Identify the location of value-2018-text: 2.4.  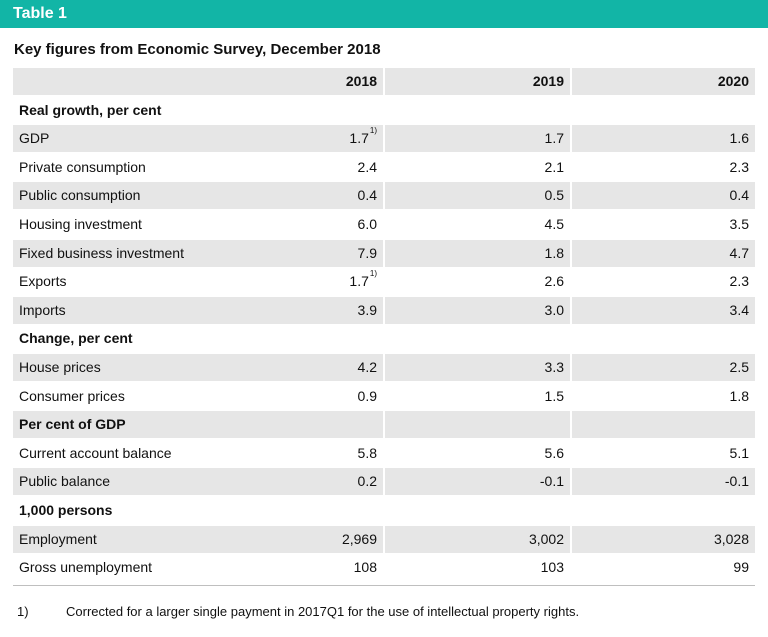
(367, 166).